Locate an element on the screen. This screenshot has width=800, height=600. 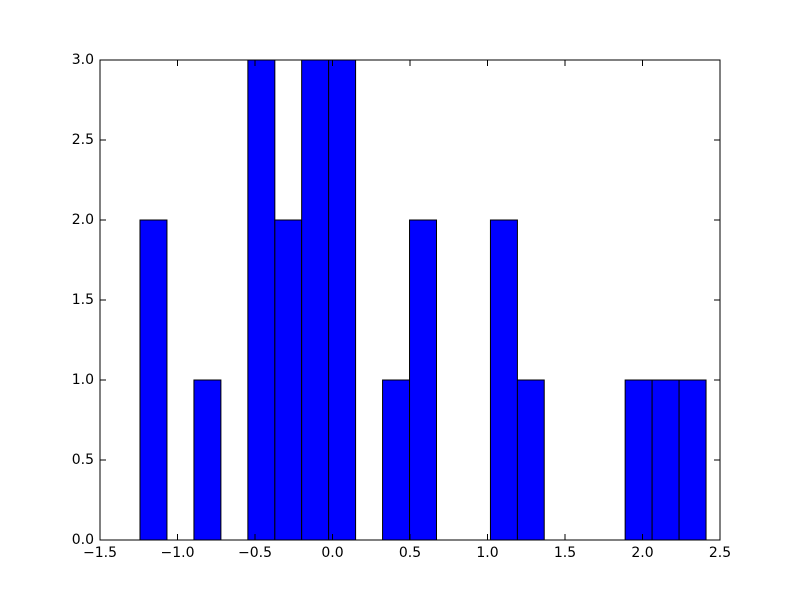
x-tick-label: 1.5 is located at coordinates (565, 553).